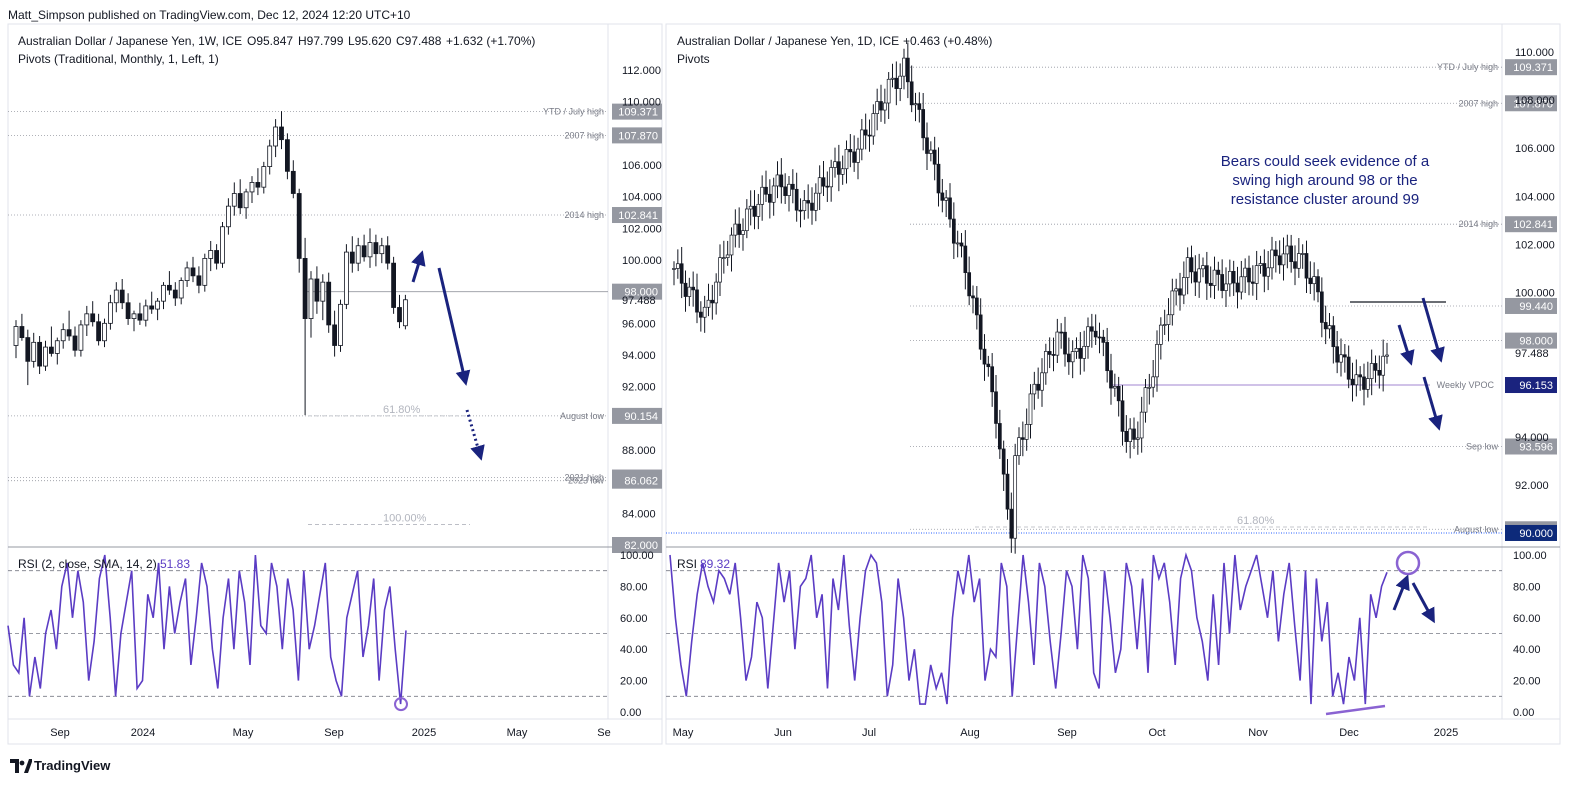  Describe the element at coordinates (1532, 486) in the screenshot. I see `right-price-tick: 92.000` at that location.